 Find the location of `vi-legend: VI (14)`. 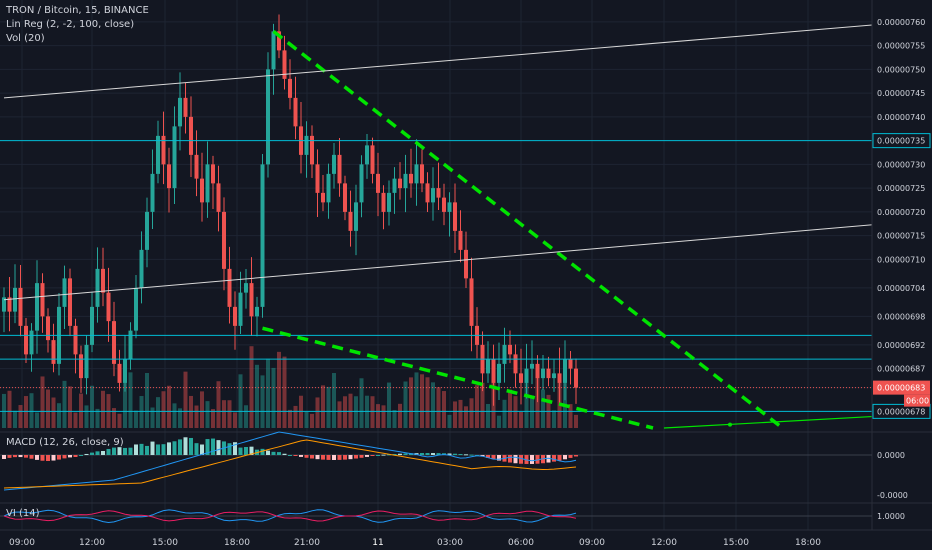

vi-legend: VI (14) is located at coordinates (23, 513).